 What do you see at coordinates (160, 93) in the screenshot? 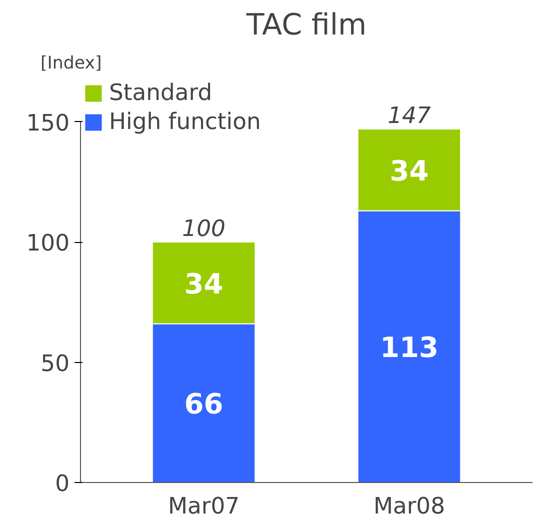
I see `legend-label: Standard` at bounding box center [160, 93].